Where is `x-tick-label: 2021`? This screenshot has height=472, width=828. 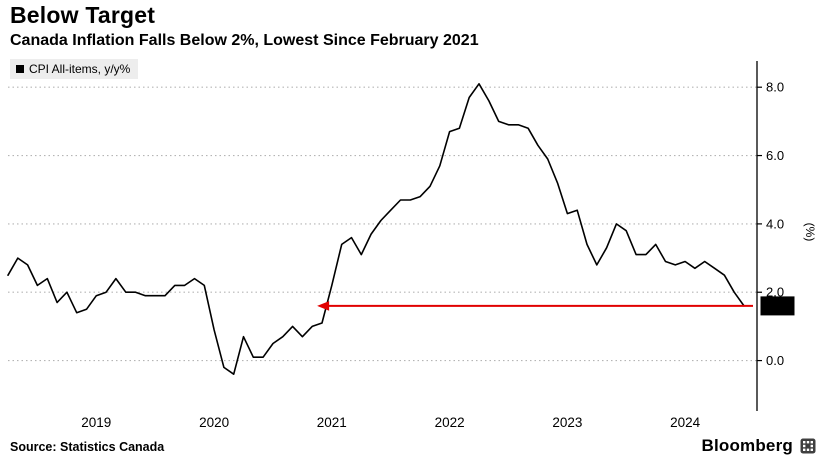
x-tick-label: 2021 is located at coordinates (332, 422).